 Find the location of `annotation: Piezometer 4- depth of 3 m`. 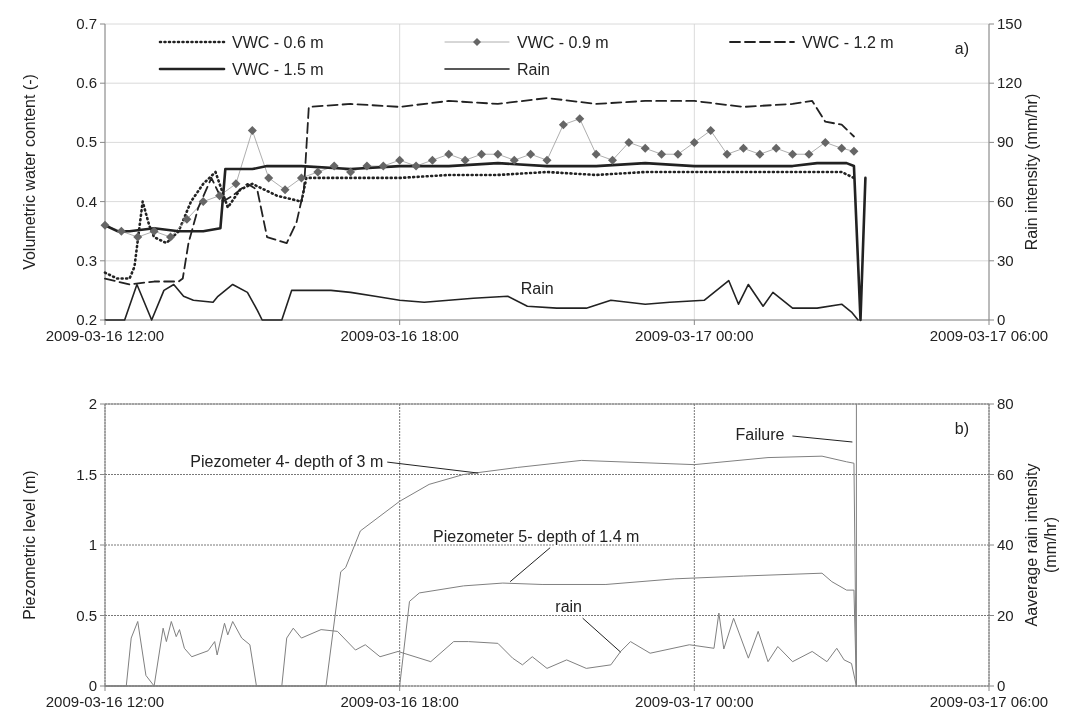

annotation: Piezometer 4- depth of 3 m is located at coordinates (287, 462).